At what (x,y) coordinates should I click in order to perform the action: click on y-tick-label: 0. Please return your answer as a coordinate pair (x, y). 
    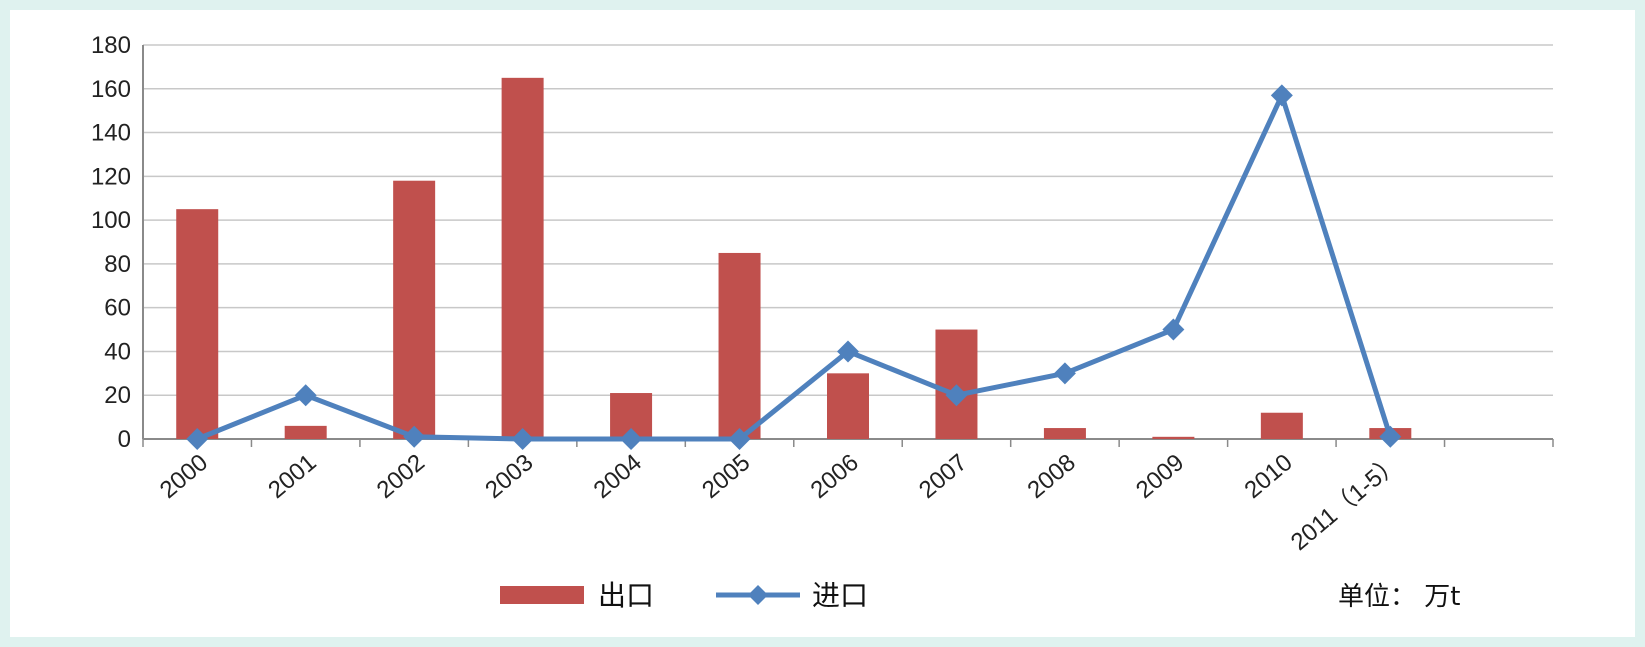
    Looking at the image, I should click on (124, 439).